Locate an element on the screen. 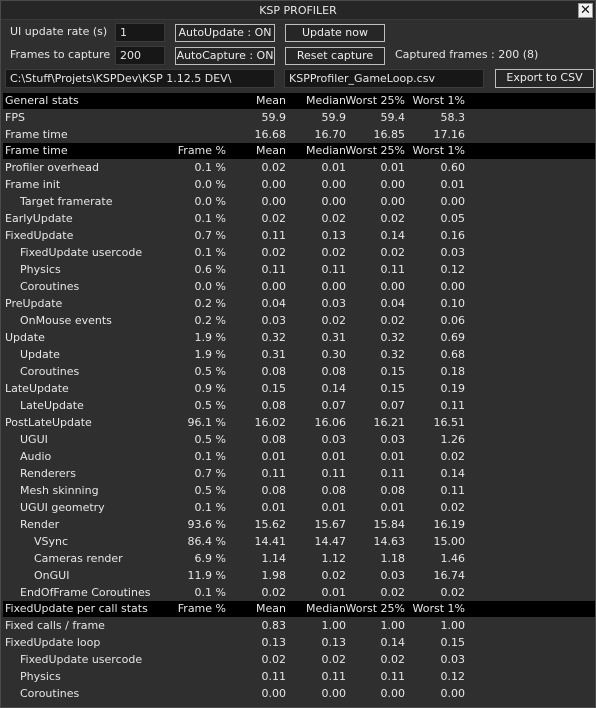 This screenshot has width=596, height=708. reset-capture-button: Reset capture is located at coordinates (335, 56).